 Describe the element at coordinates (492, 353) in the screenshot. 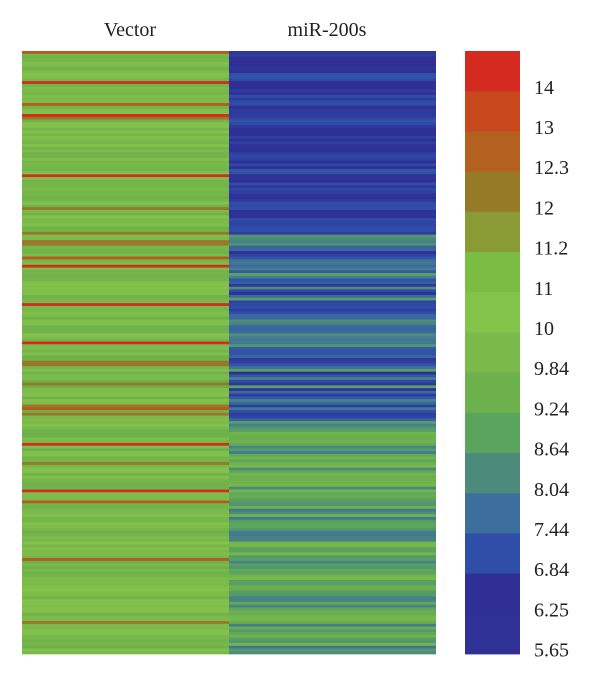

I see `color-scale` at that location.